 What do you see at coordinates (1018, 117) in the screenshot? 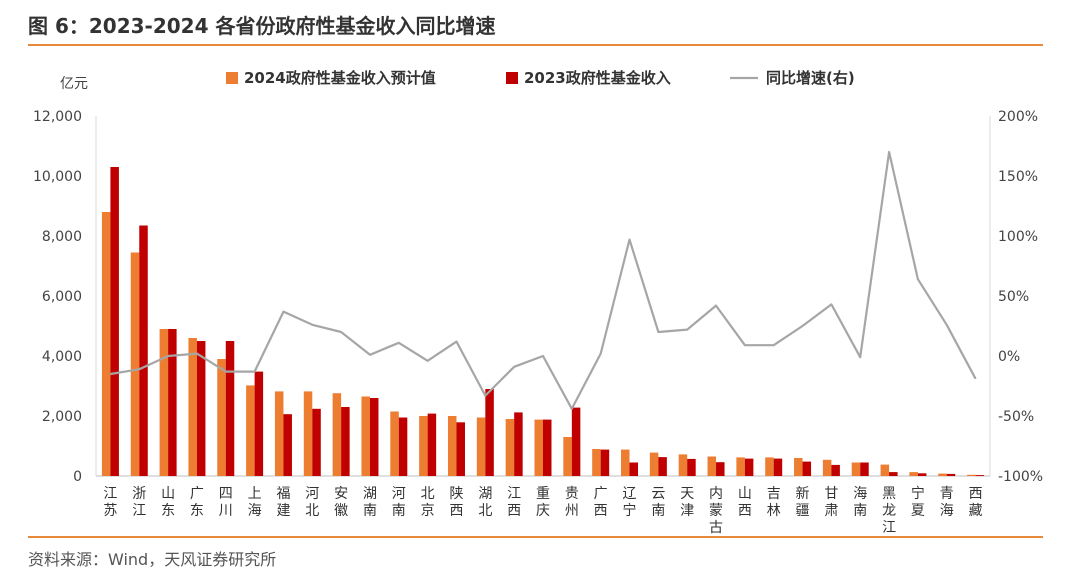
I see `y2-tick-label: 200%` at bounding box center [1018, 117].